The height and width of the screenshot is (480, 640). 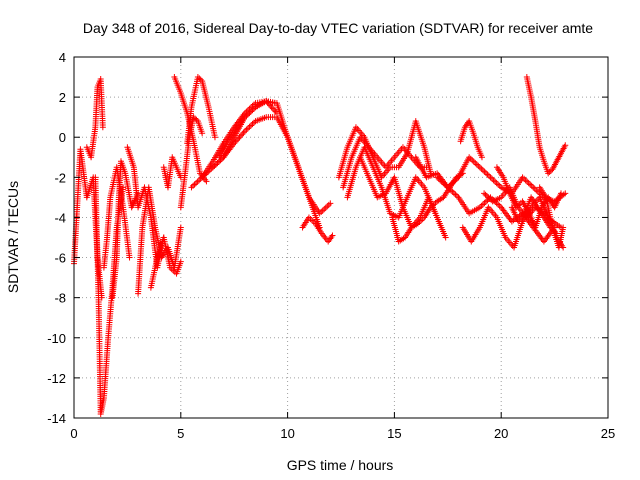 I want to click on series-t21, so click(x=403, y=197).